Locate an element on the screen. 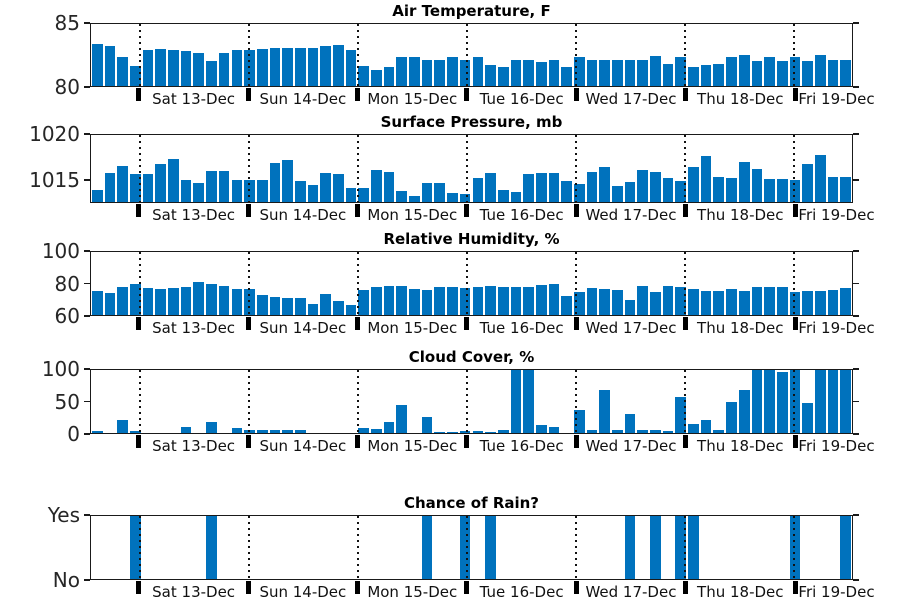 This screenshot has height=600, width=900. y-tick-label: Yes is located at coordinates (63, 515).